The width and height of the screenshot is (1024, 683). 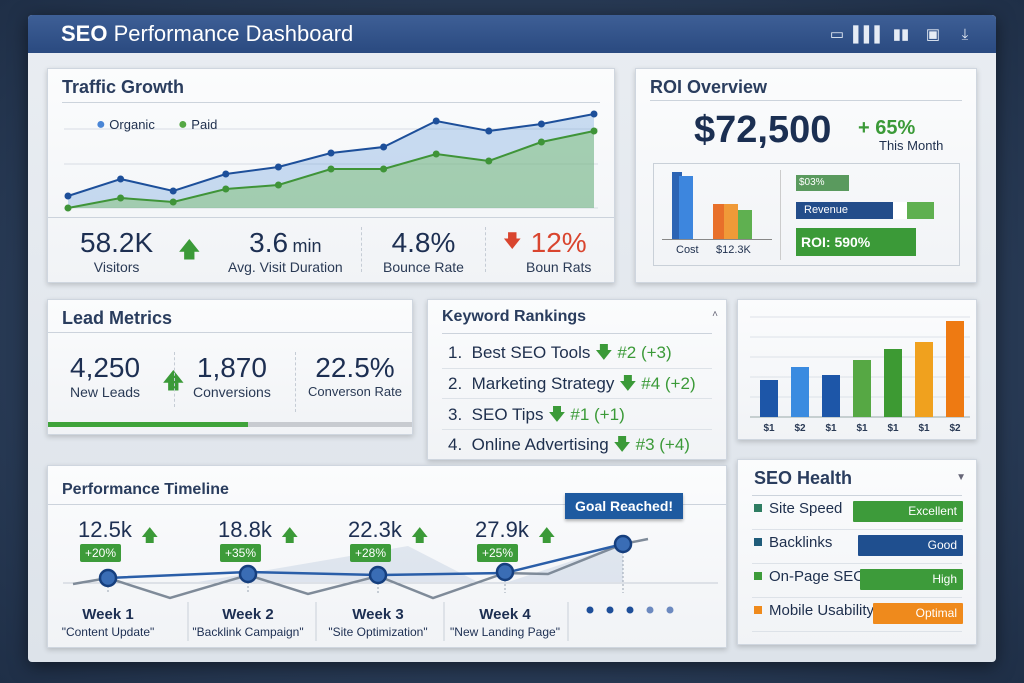 I want to click on bar-chart-panel: $1 $2 $1 $1 $1 $1 $2, so click(x=857, y=369).